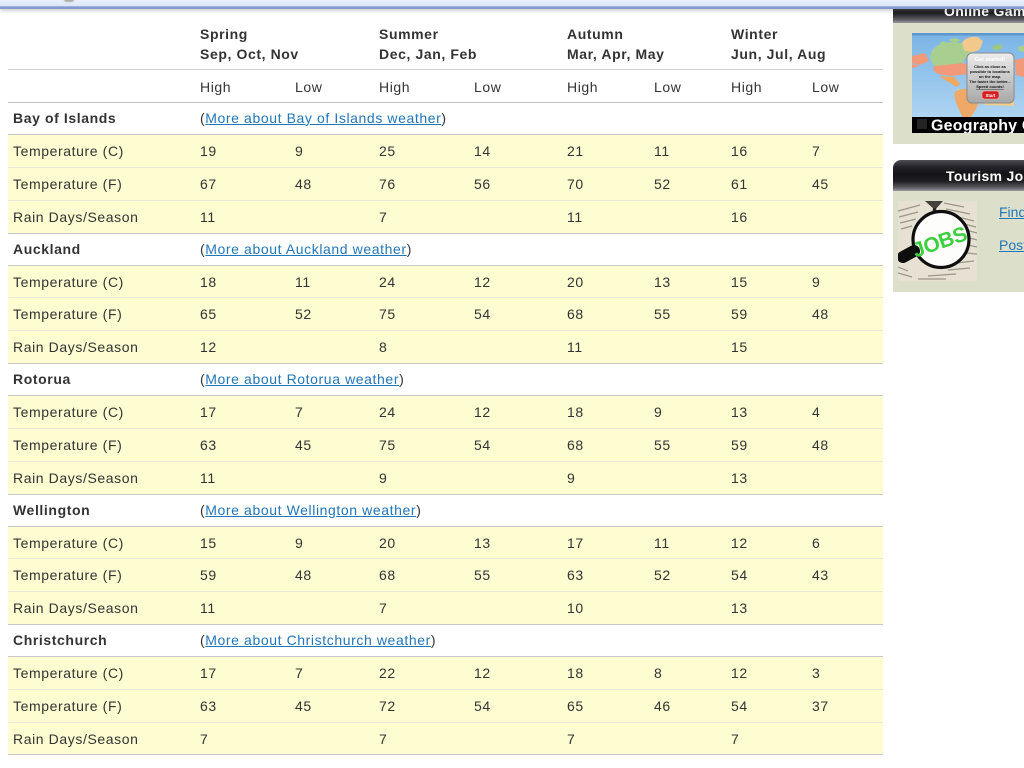  What do you see at coordinates (990, 95) in the screenshot?
I see `svg-text: Start` at bounding box center [990, 95].